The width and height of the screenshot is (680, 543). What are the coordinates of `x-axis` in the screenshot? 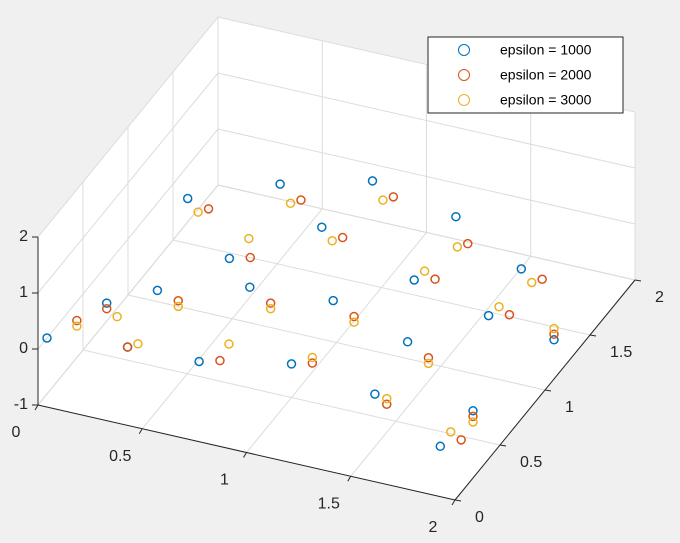 It's located at (246, 452).